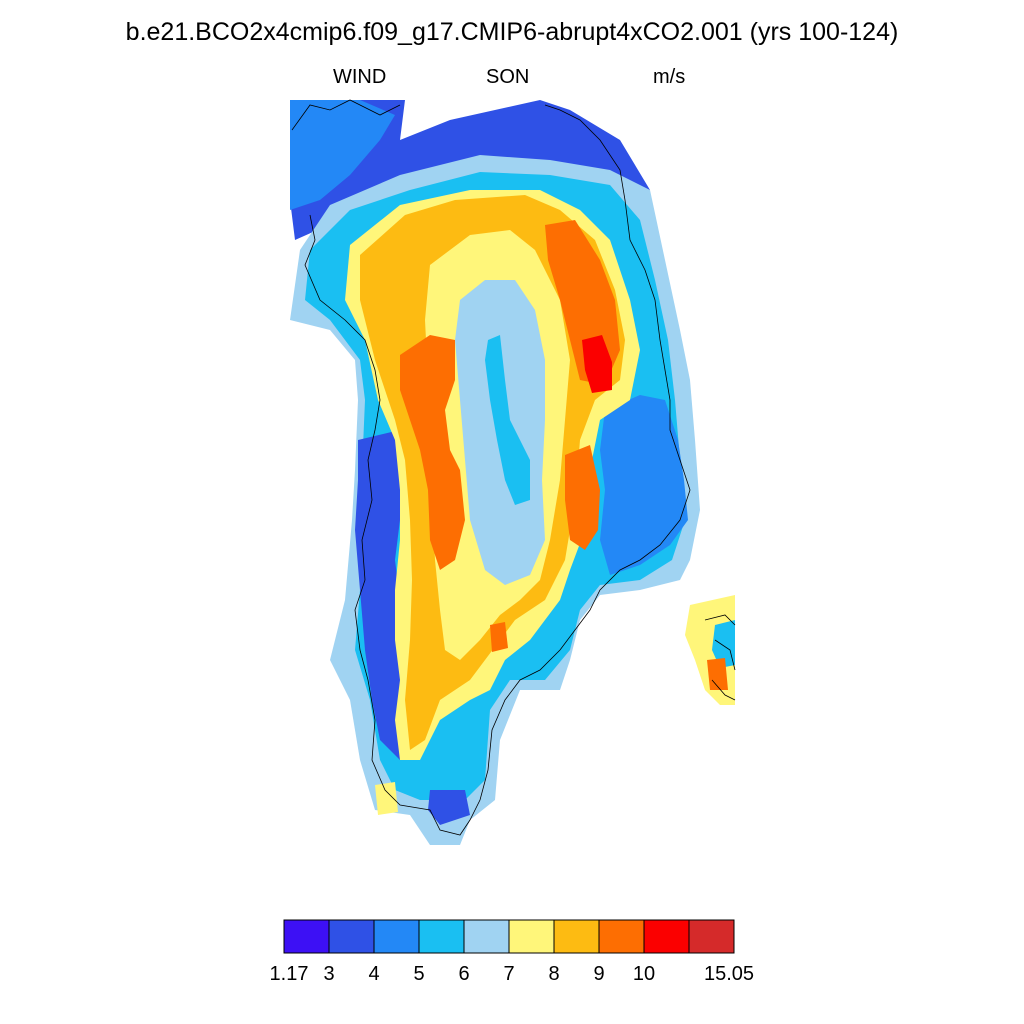 Image resolution: width=1024 pixels, height=1024 pixels. I want to click on colorbar-tick-label: 1.17, so click(289, 974).